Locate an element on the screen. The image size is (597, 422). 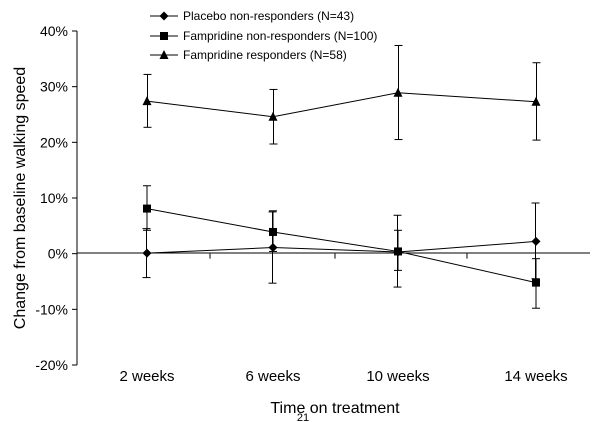
x-axis-title: Time on treatment is located at coordinates (335, 408).